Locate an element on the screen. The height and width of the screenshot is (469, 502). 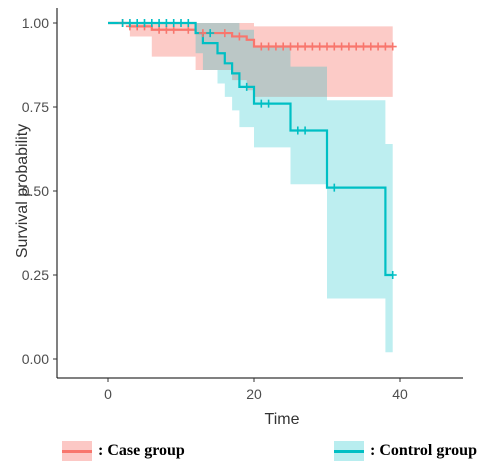
legend-control-line is located at coordinates (349, 451).